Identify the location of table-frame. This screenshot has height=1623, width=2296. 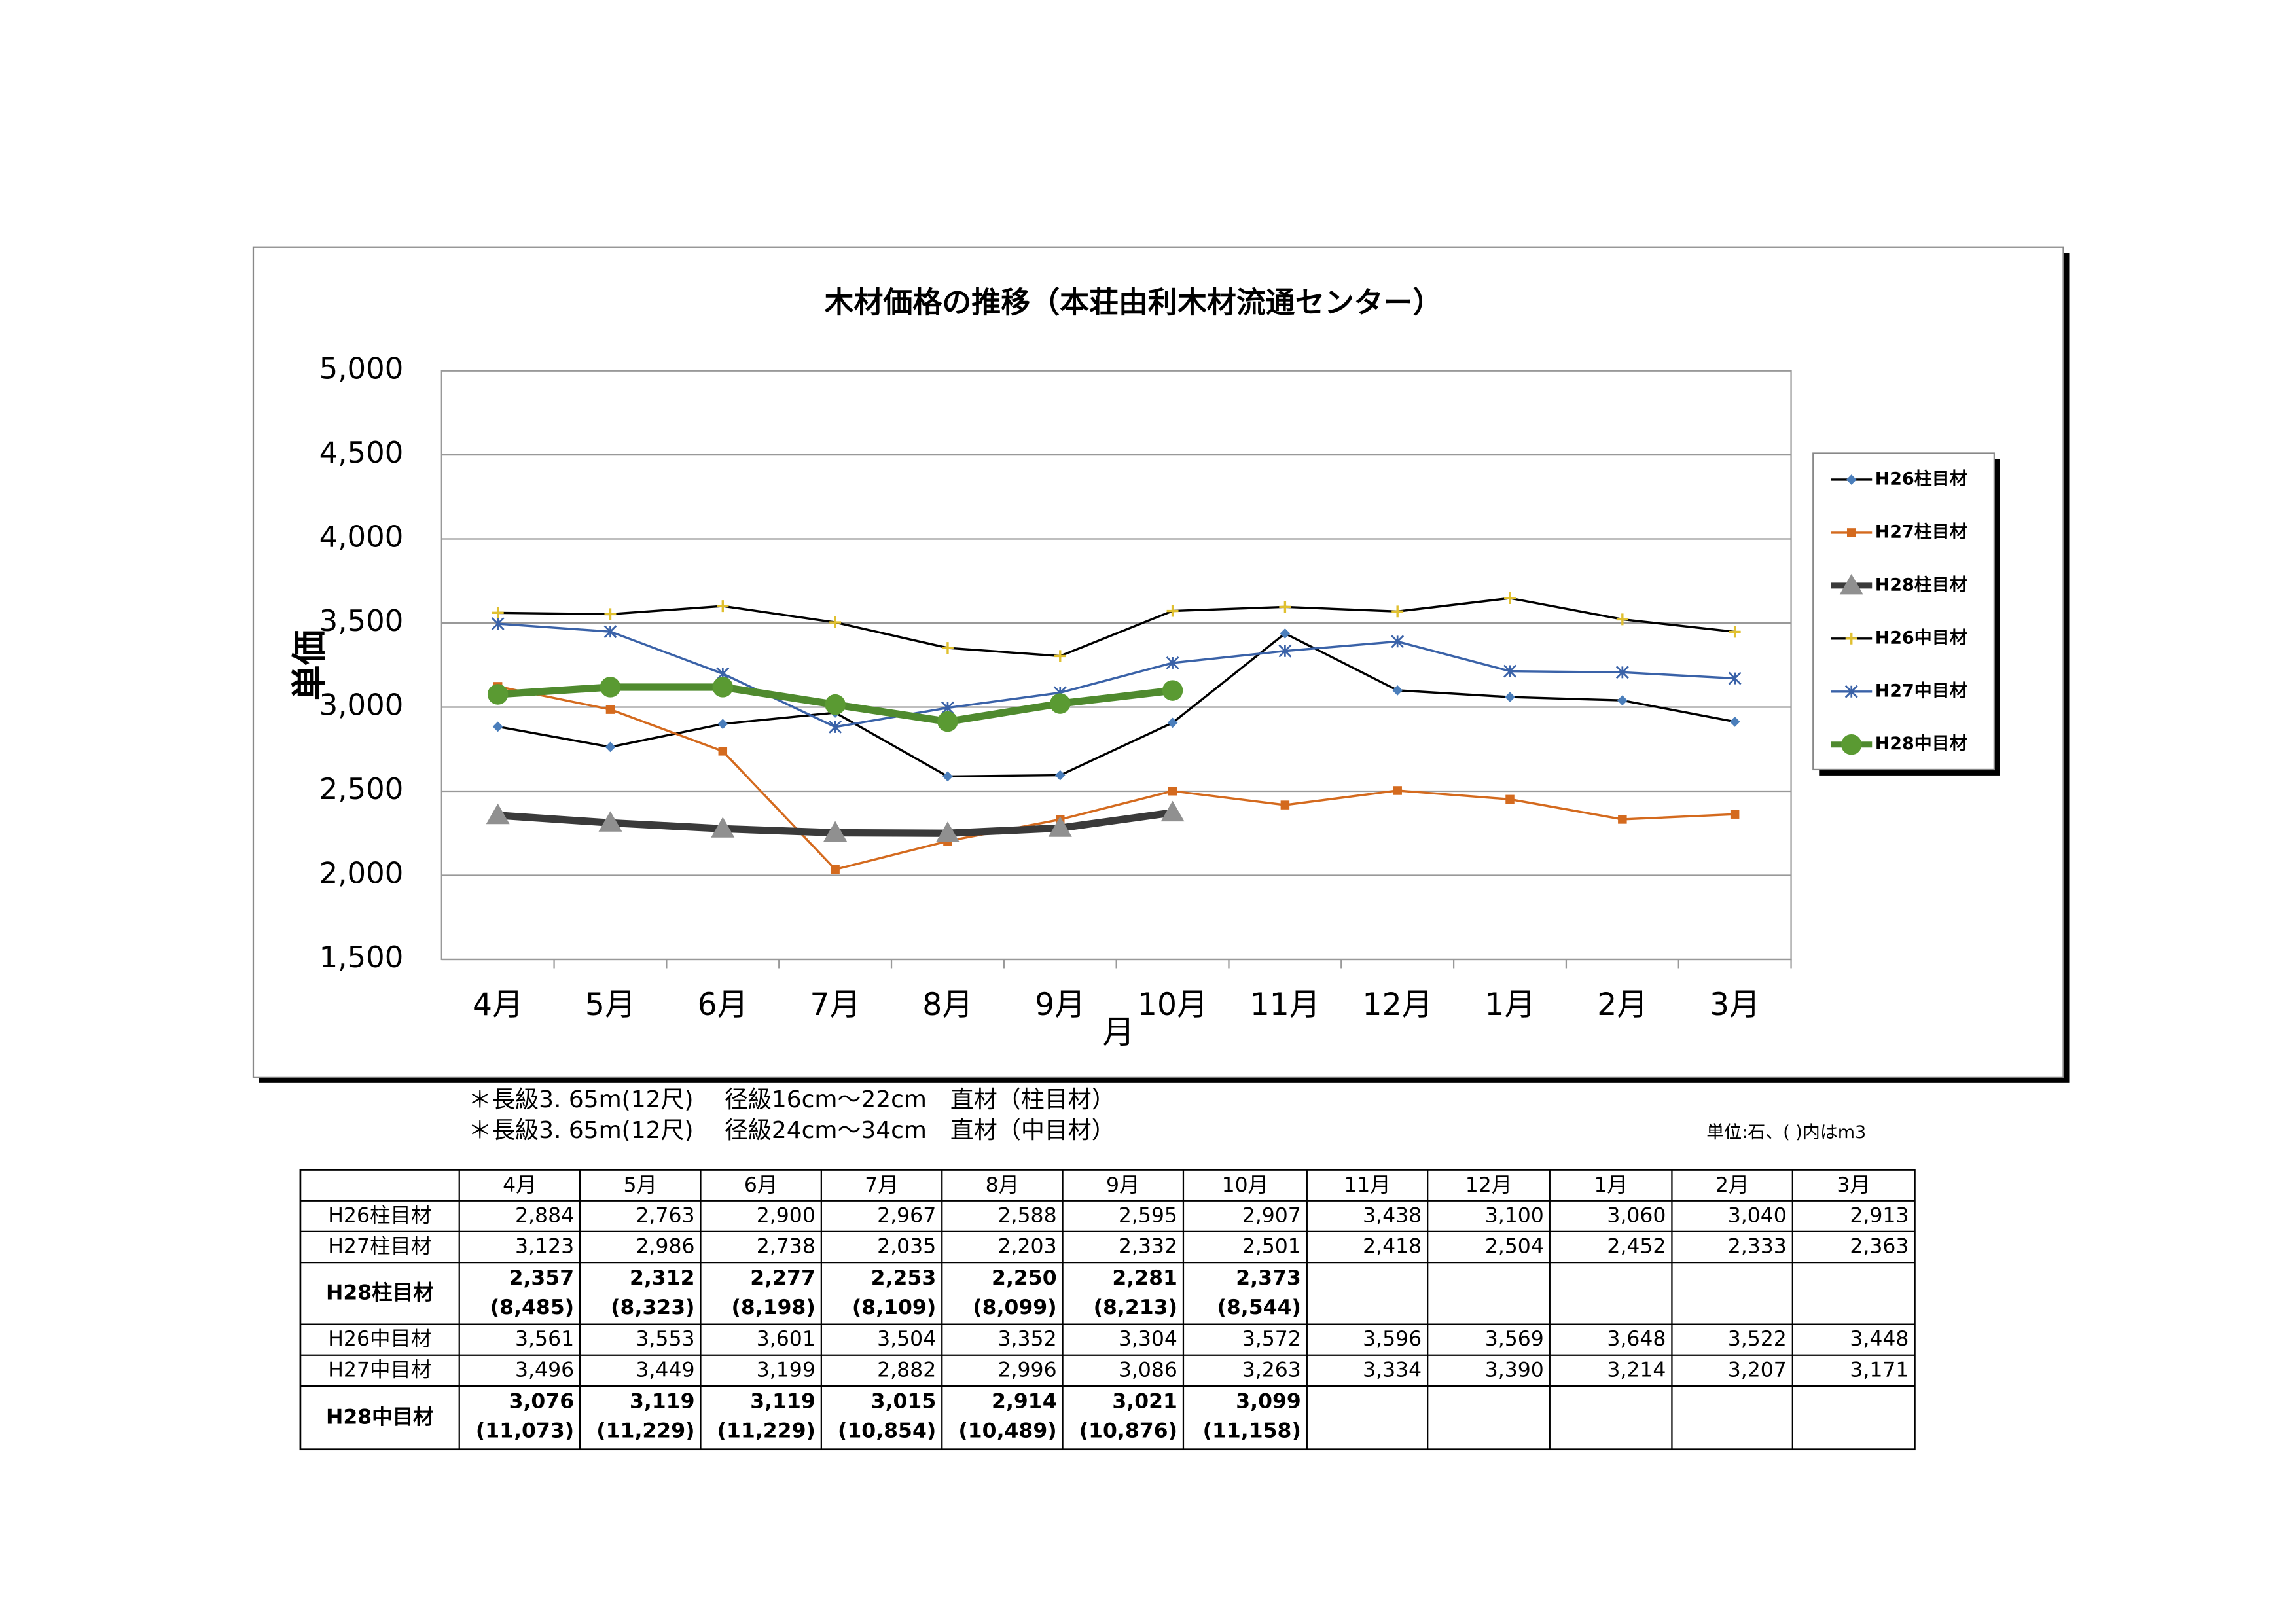
(1107, 1310).